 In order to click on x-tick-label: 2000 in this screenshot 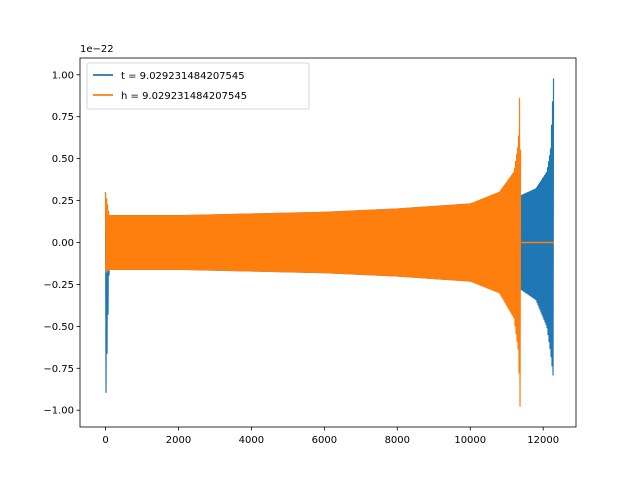, I will do `click(178, 440)`.